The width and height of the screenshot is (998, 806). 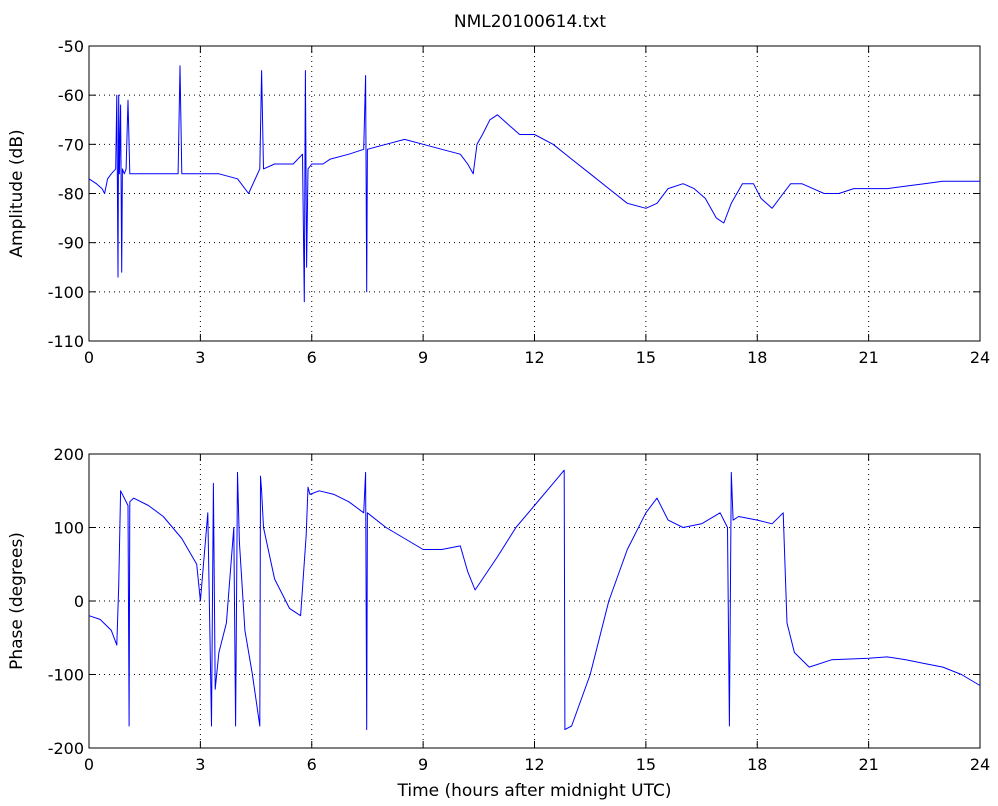 I want to click on amplitude-x-tick-label: 21, so click(x=868, y=357).